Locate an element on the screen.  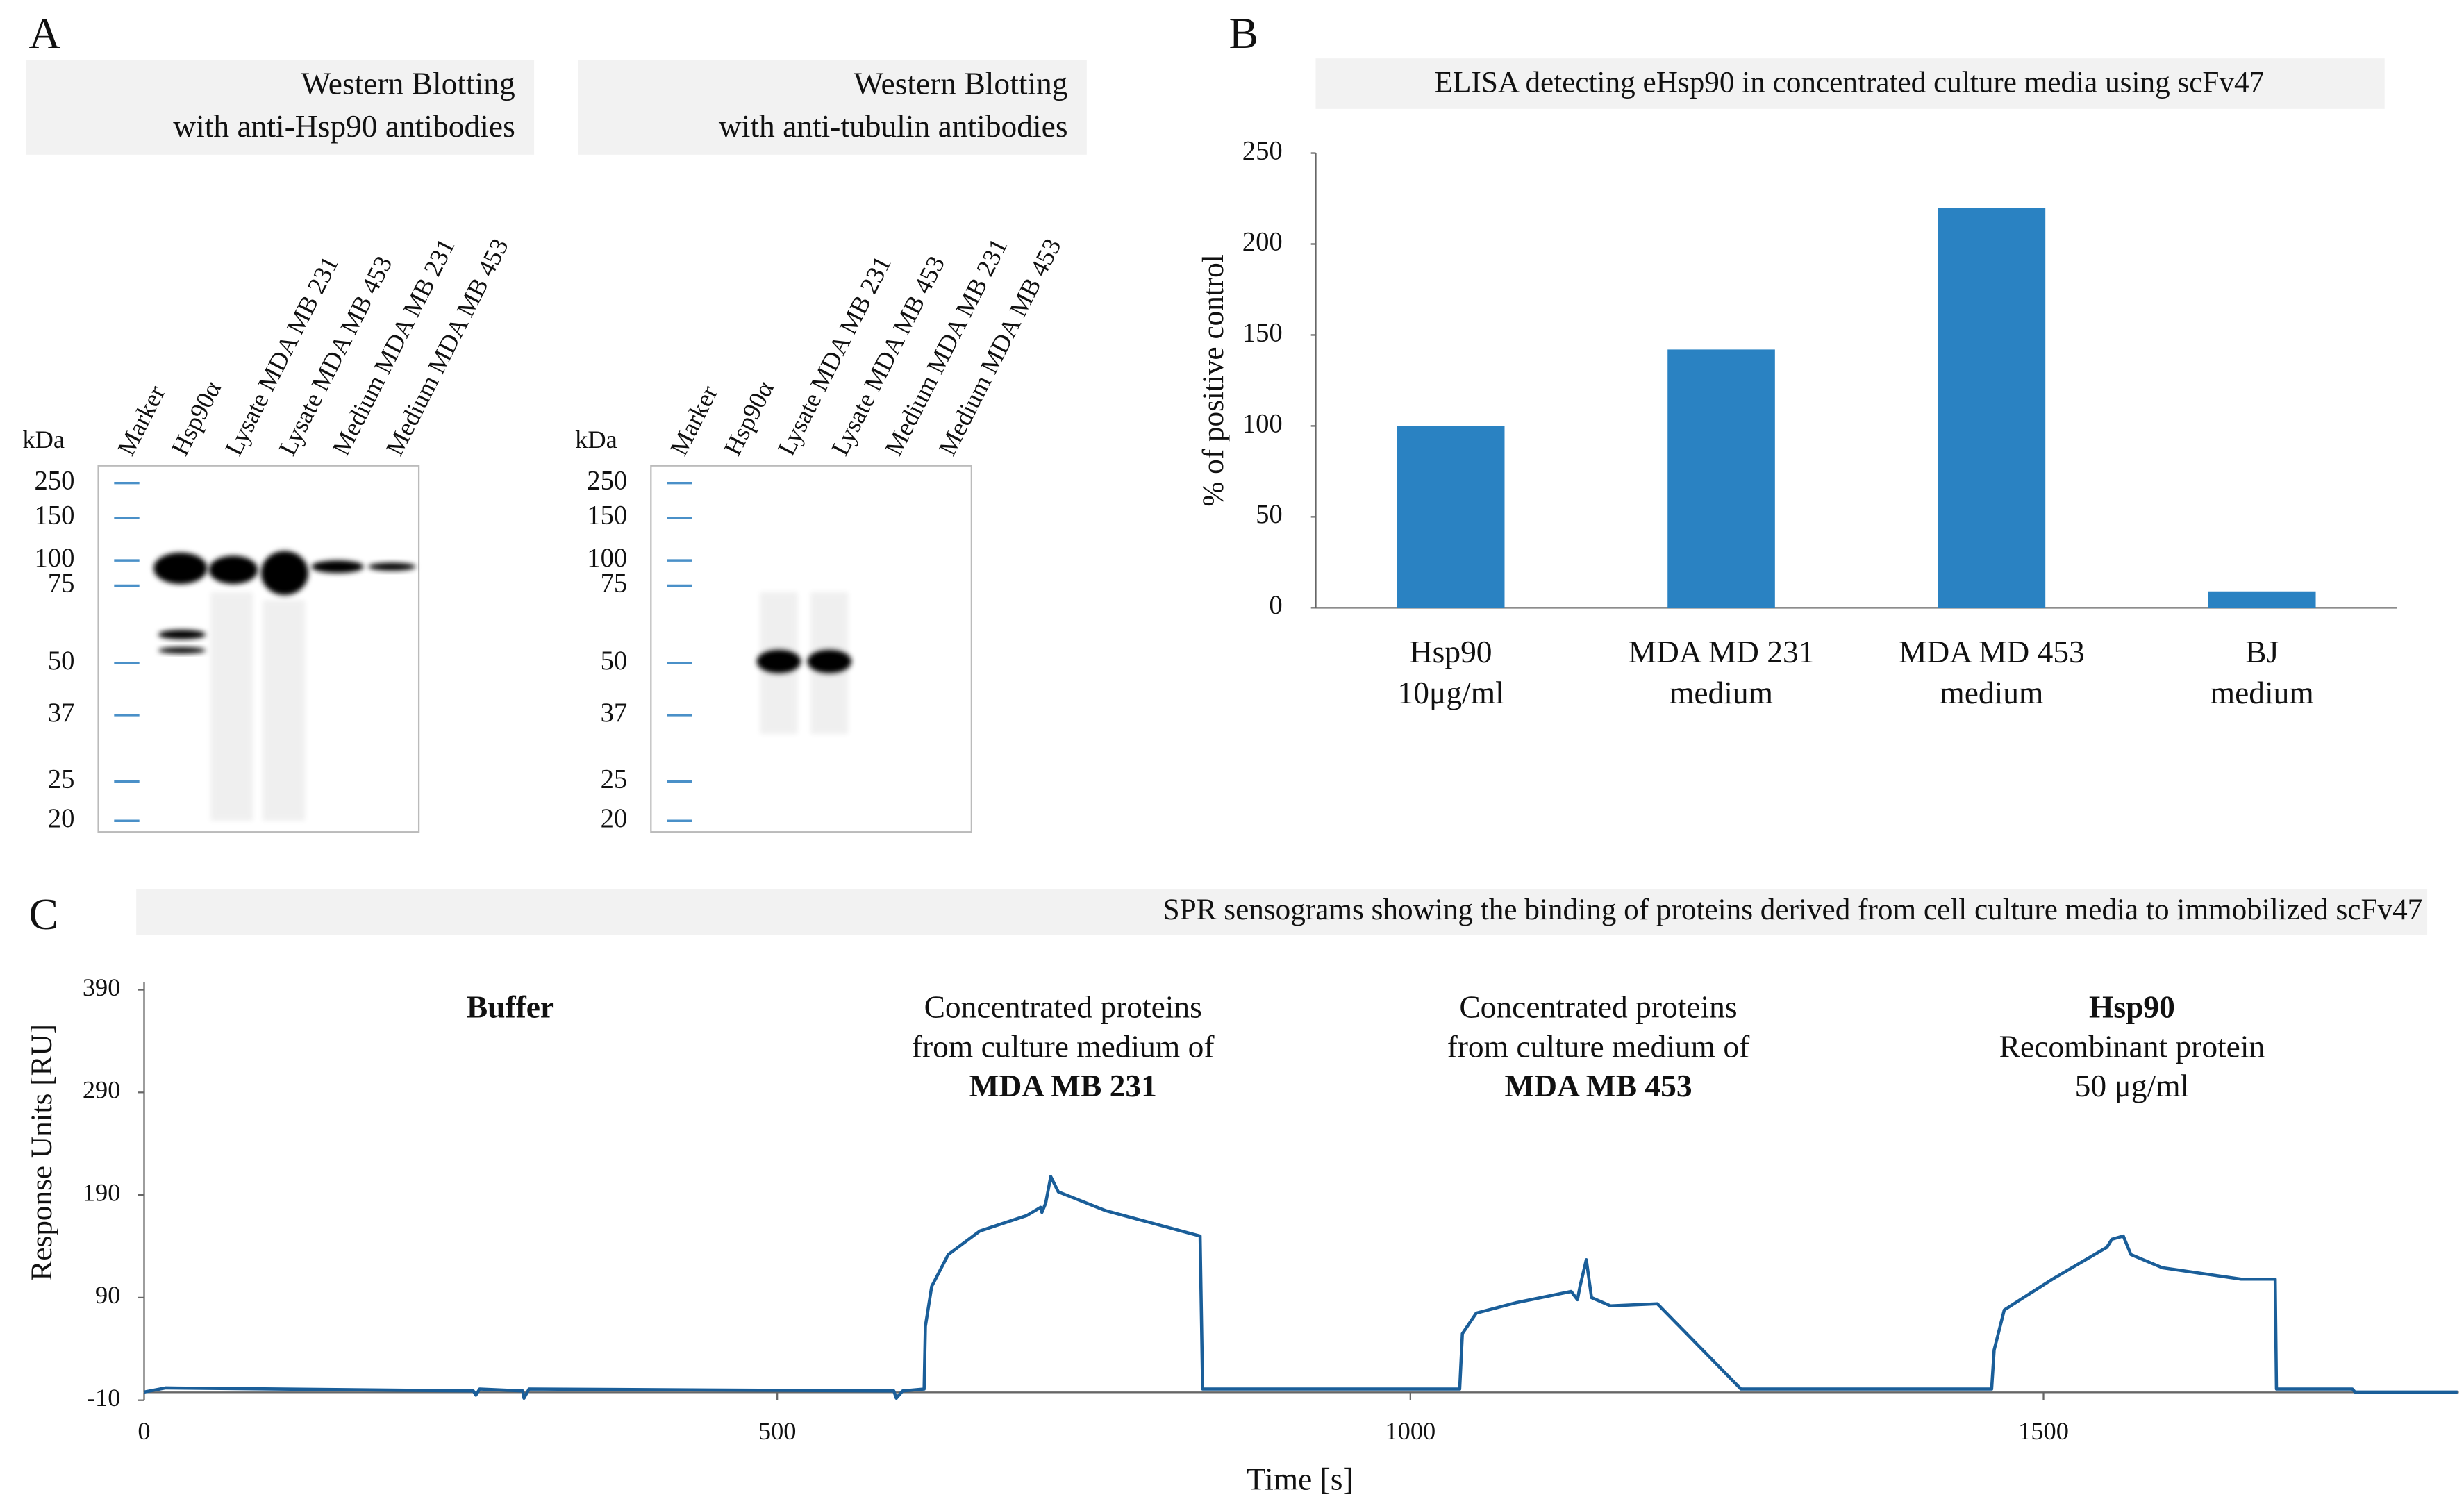
y-axis-label: Response Units [RU] is located at coordinates (42, 1152).